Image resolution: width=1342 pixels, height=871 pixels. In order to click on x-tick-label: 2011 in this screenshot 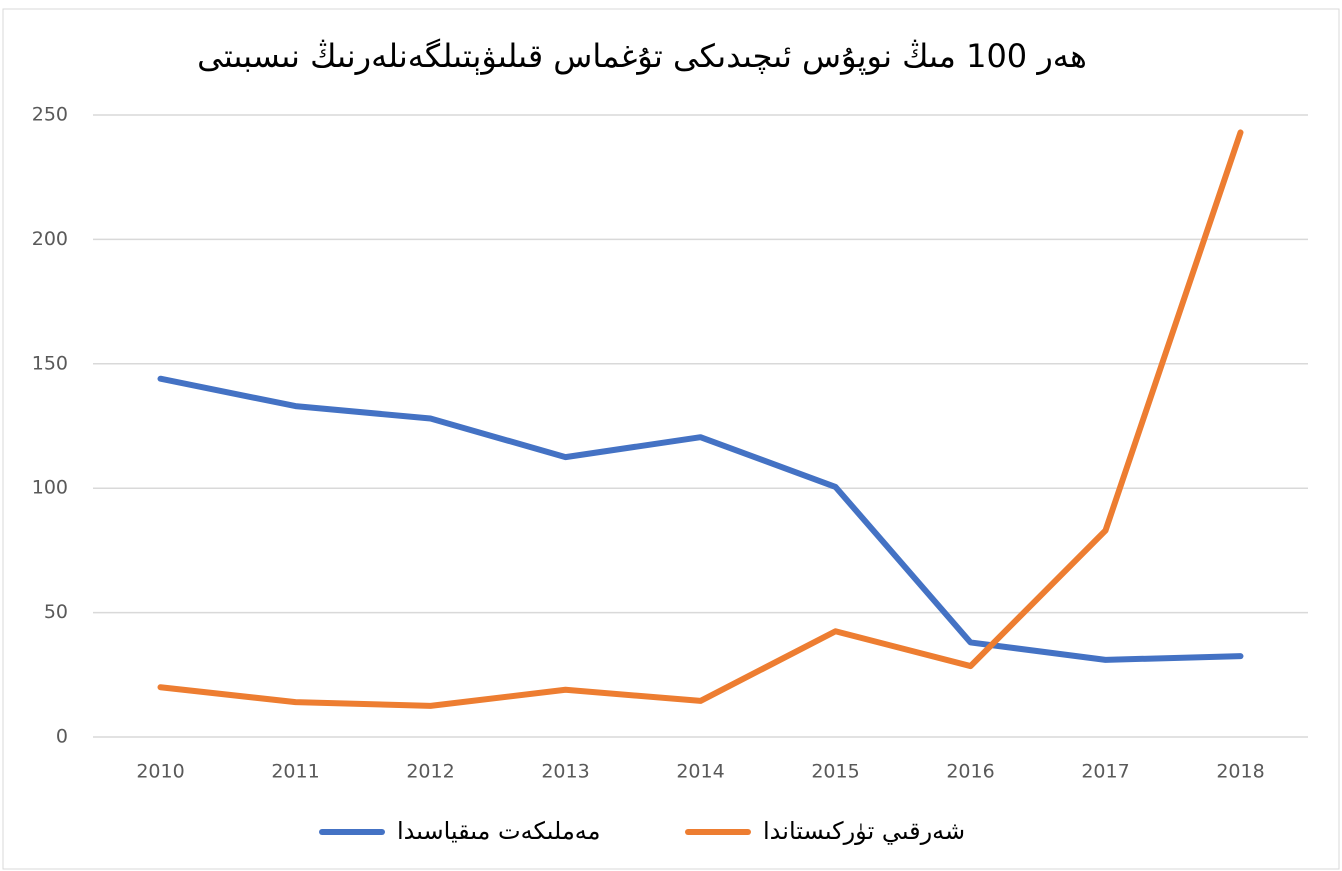, I will do `click(295, 772)`.